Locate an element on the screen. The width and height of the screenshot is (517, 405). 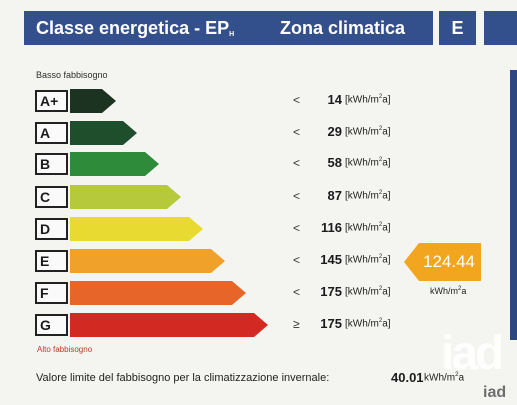
header-title: Classe energetica - EPH is located at coordinates (135, 28).